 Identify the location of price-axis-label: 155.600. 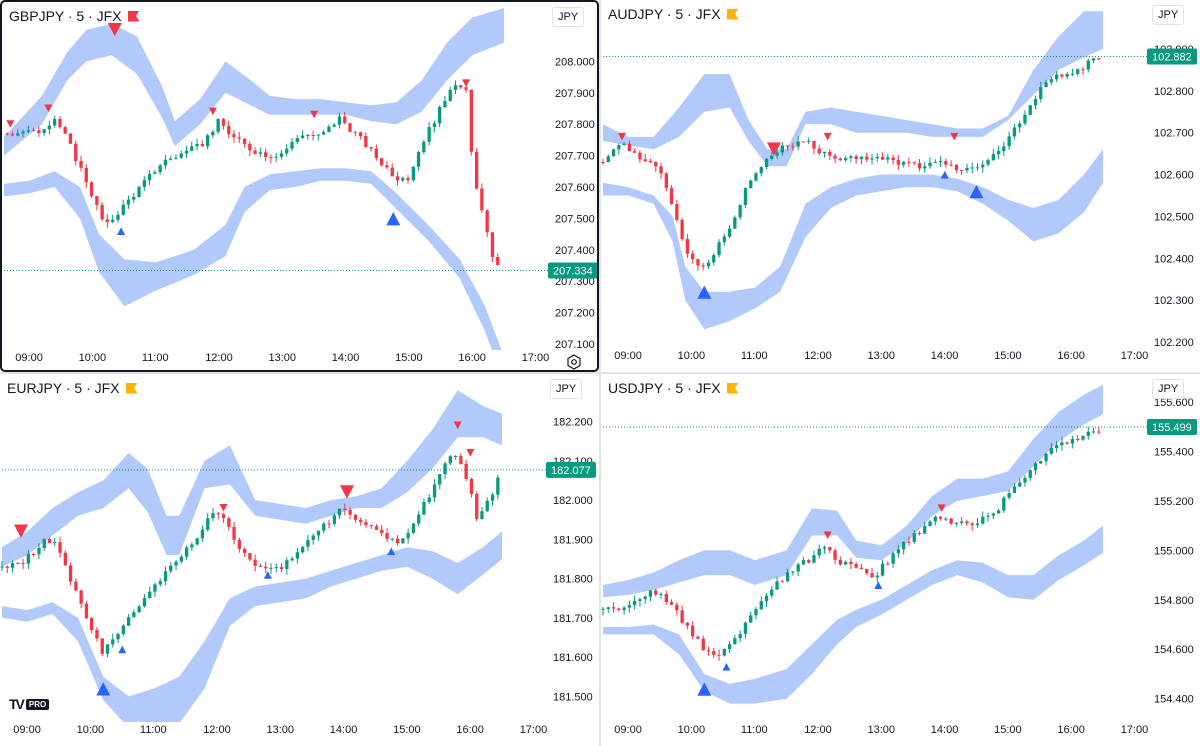
(1174, 403).